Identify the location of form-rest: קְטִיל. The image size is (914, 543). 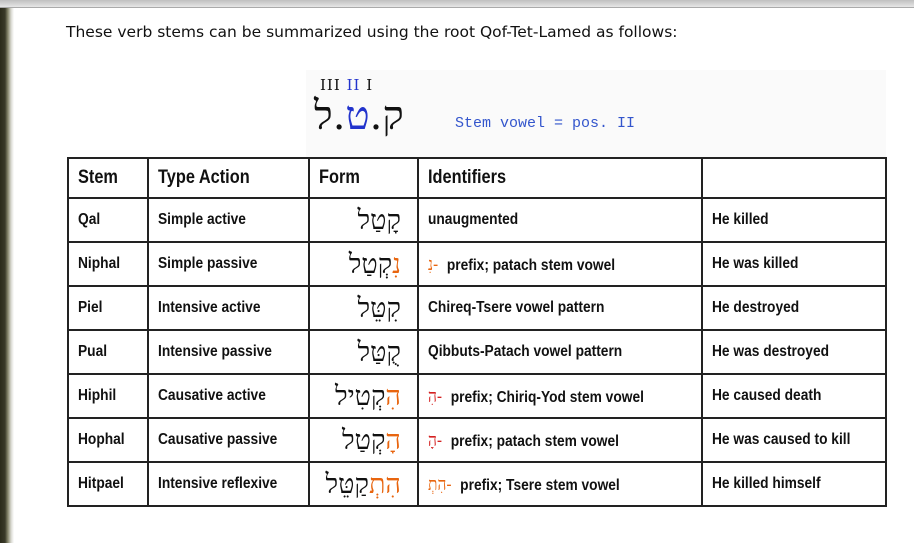
(360, 396).